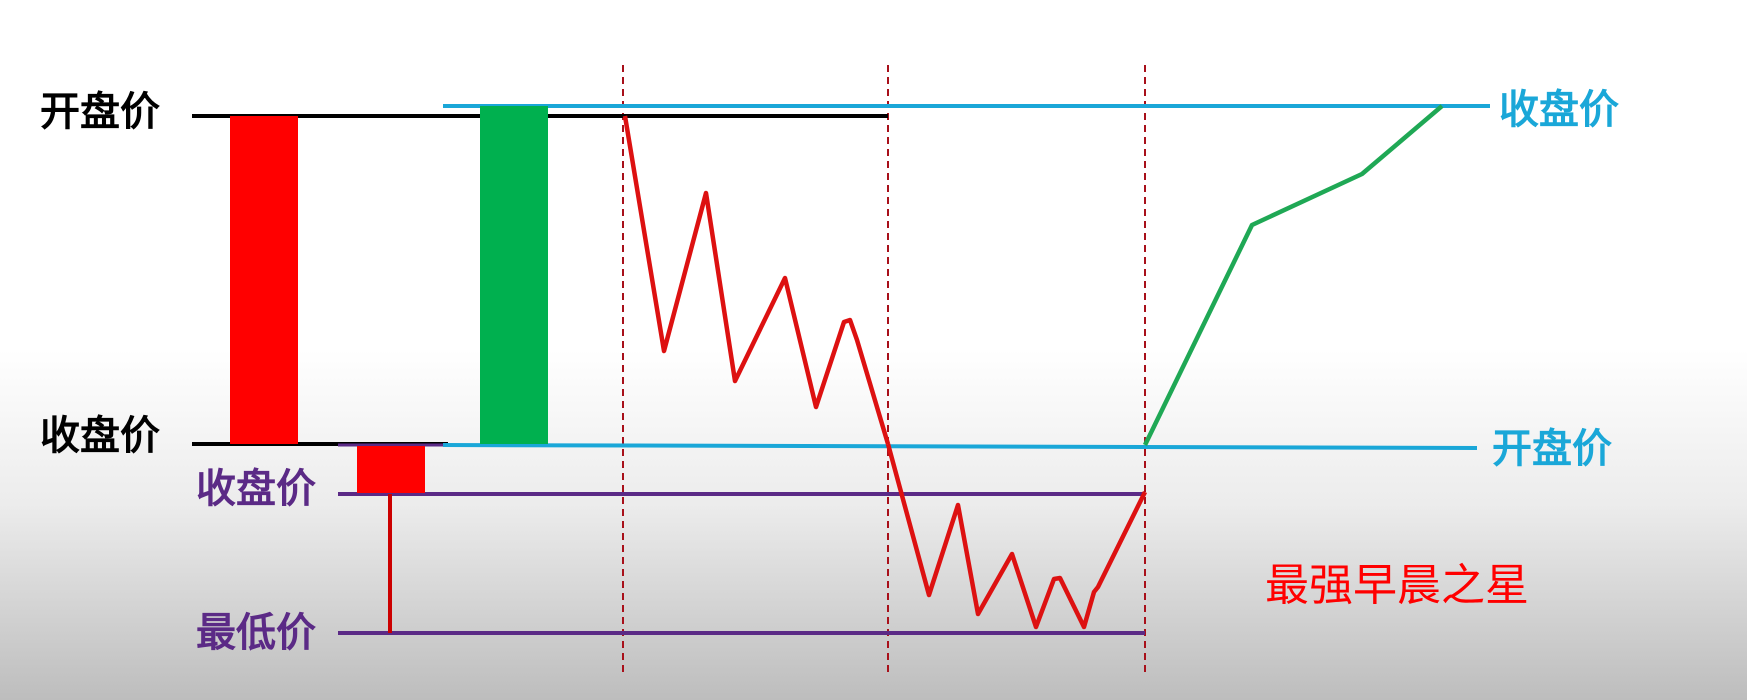  What do you see at coordinates (960, 446) in the screenshot?
I see `open-line-cyan` at bounding box center [960, 446].